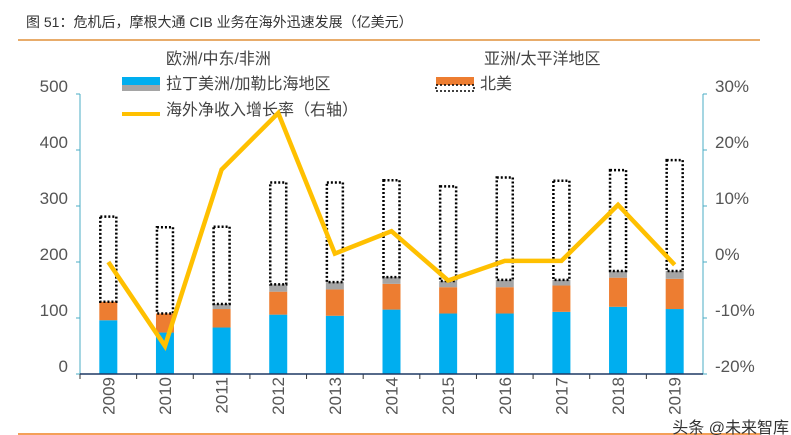  What do you see at coordinates (221, 350) in the screenshot?
I see `bar-emea-2011` at bounding box center [221, 350].